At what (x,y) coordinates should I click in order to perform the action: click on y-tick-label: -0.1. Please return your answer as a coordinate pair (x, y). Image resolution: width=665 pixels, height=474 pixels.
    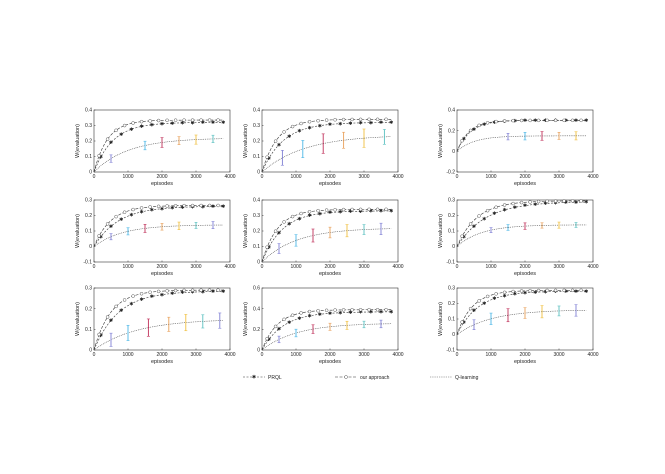
    Looking at the image, I should click on (450, 263).